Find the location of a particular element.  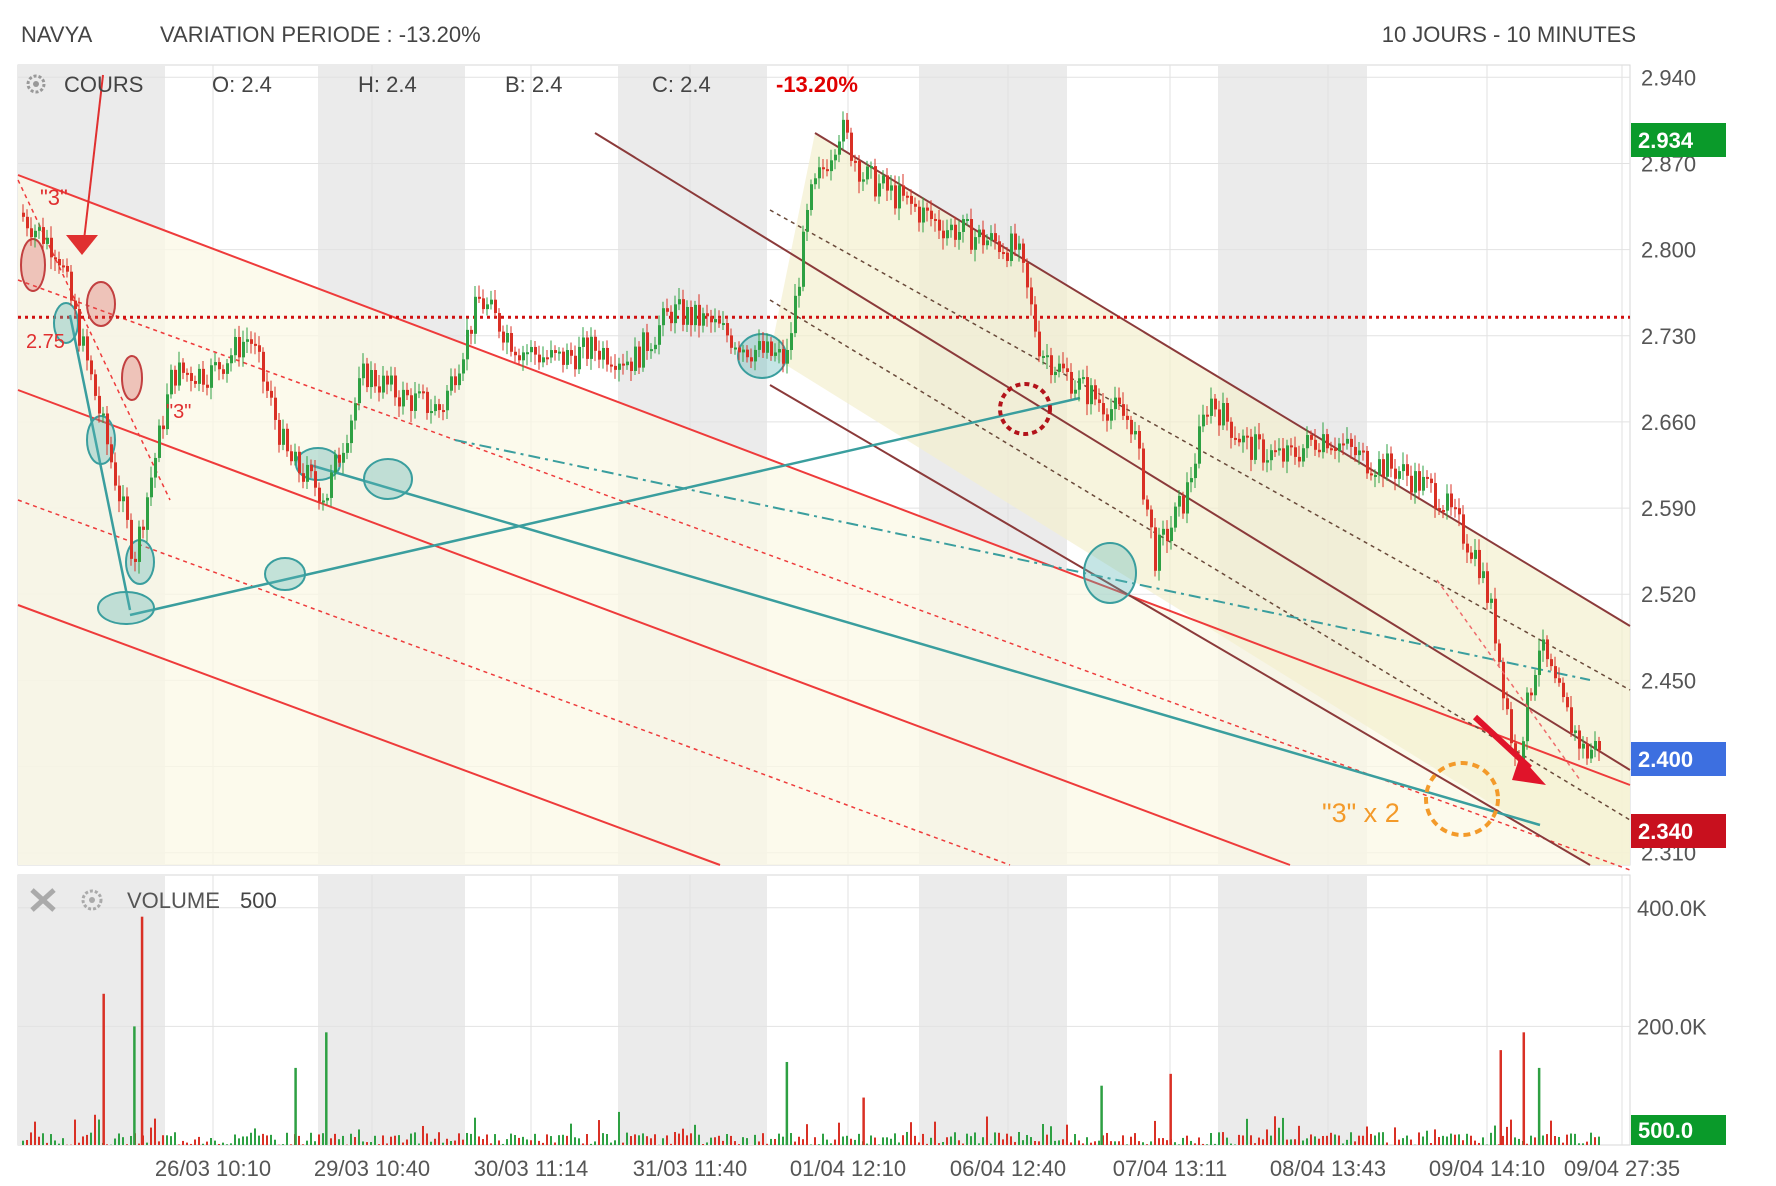

period-label: 10 JOURS - 10 MINUTES is located at coordinates (1508, 34).